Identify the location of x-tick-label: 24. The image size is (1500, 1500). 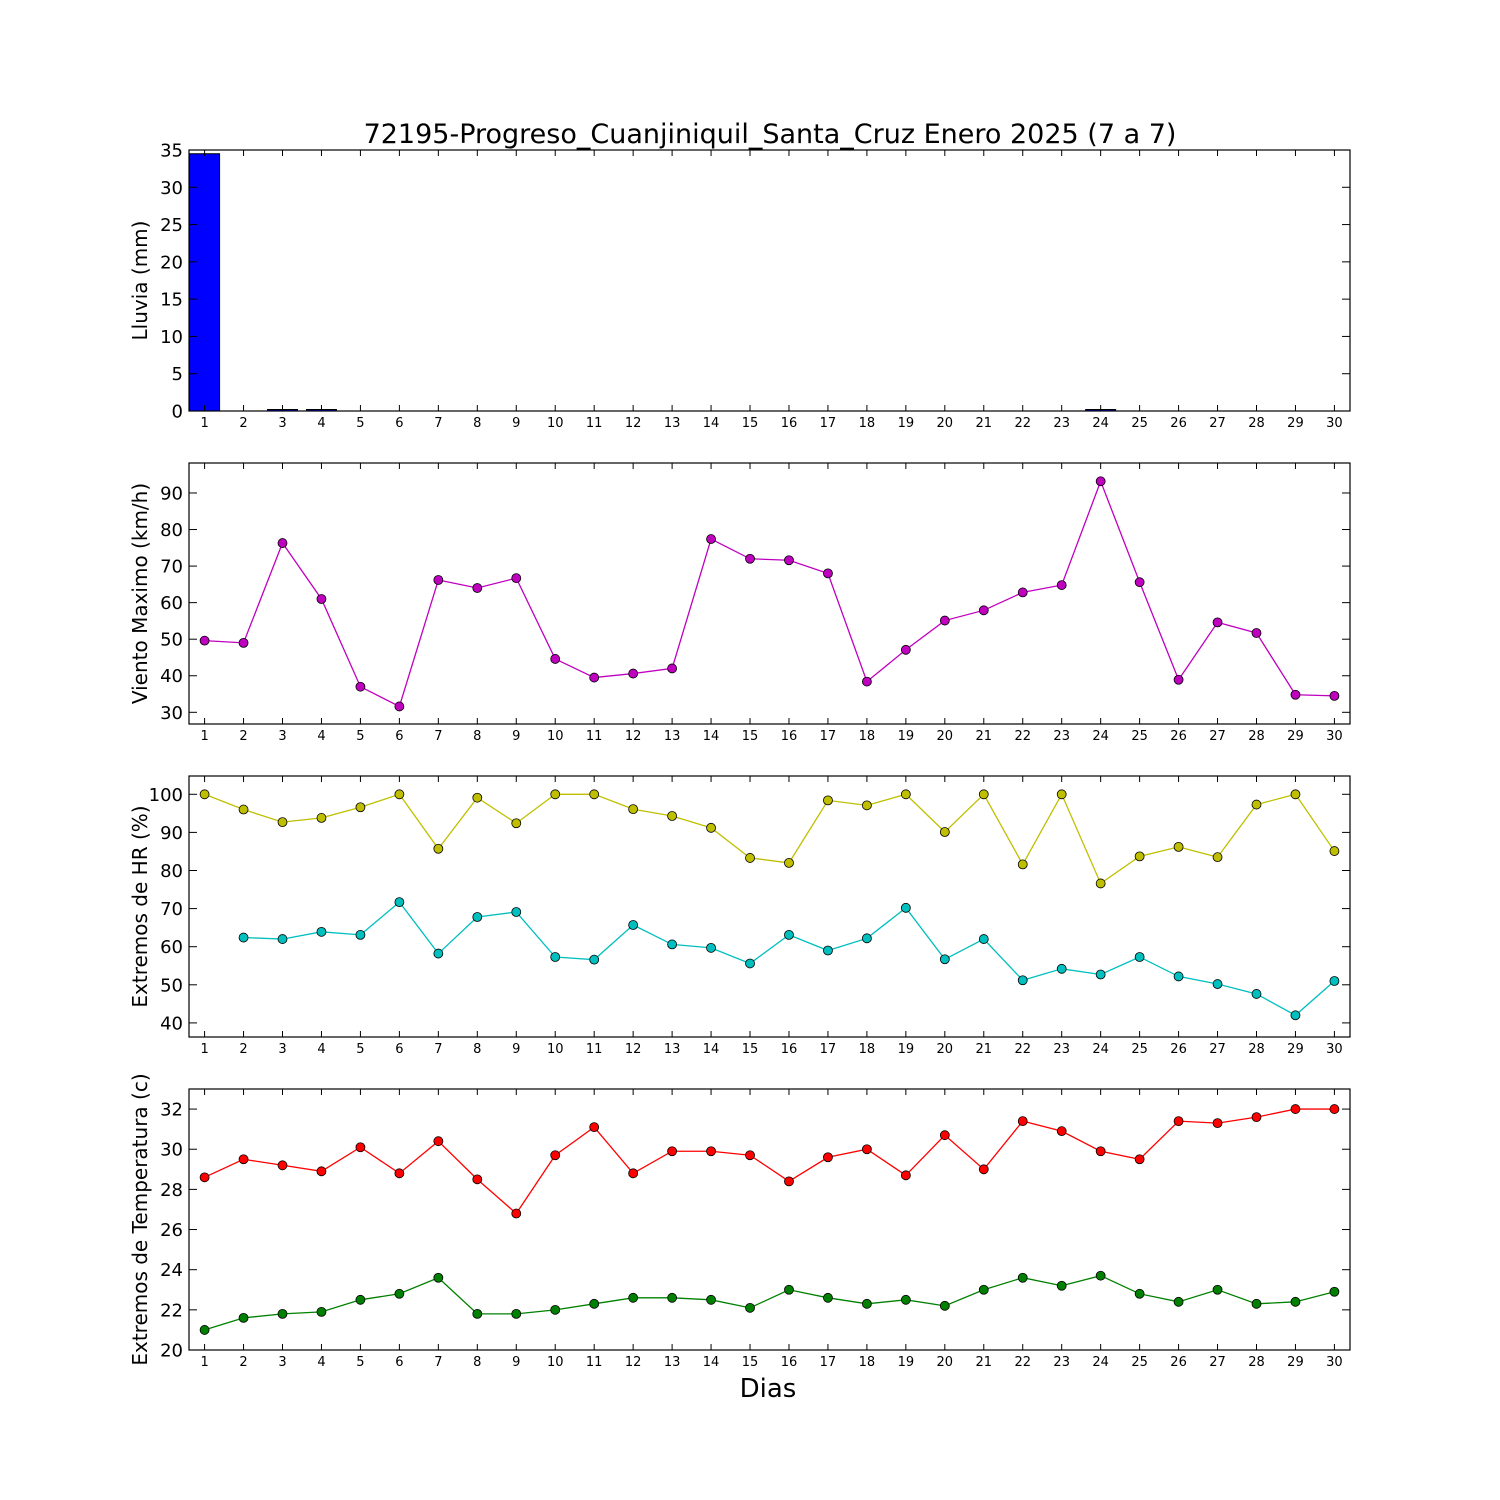
(1100, 1362).